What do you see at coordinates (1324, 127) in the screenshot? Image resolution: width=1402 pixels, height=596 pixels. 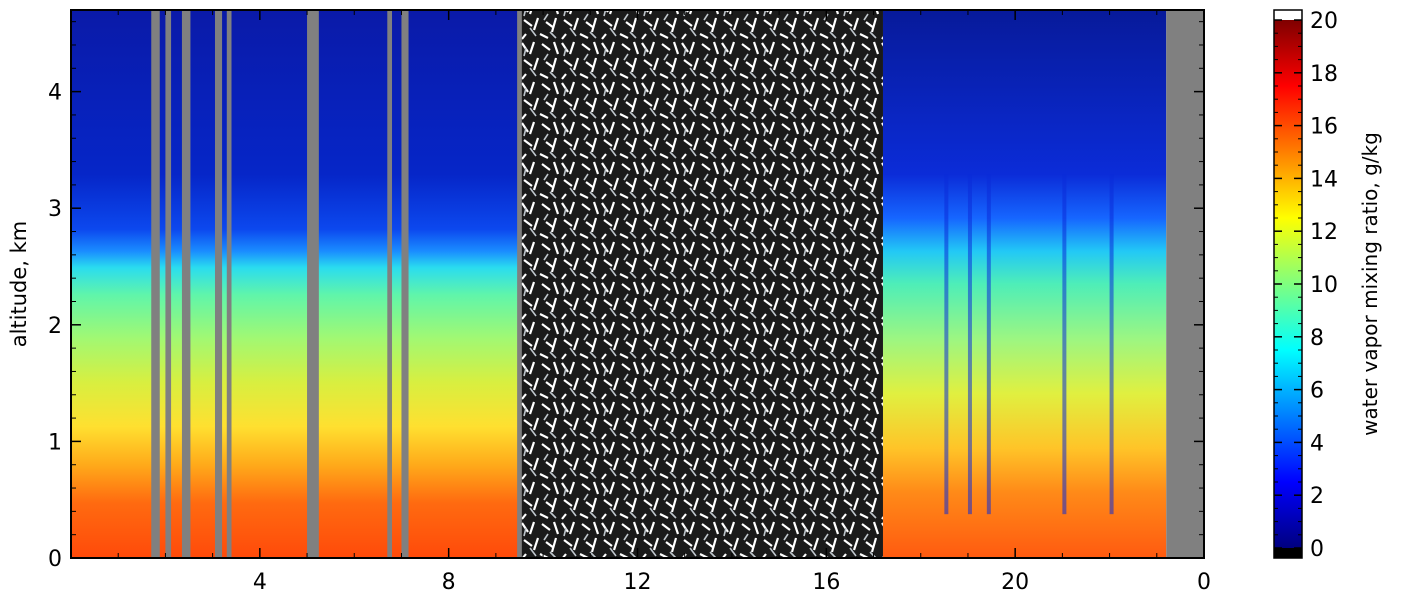 I see `colorbar-tick-label: 16` at bounding box center [1324, 127].